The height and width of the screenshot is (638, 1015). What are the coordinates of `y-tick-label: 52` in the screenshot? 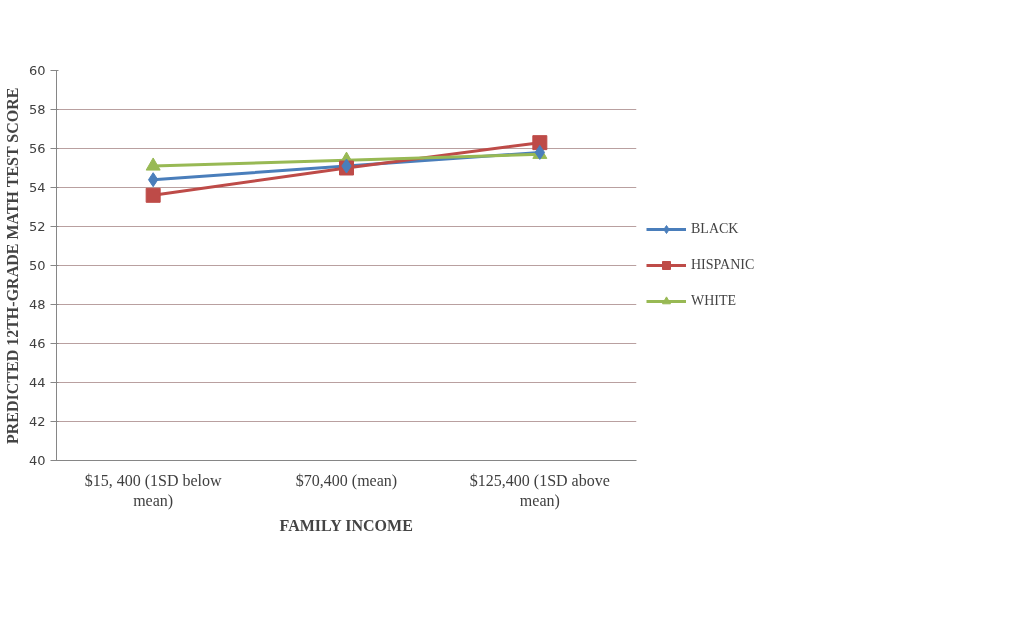 It's located at (37, 226).